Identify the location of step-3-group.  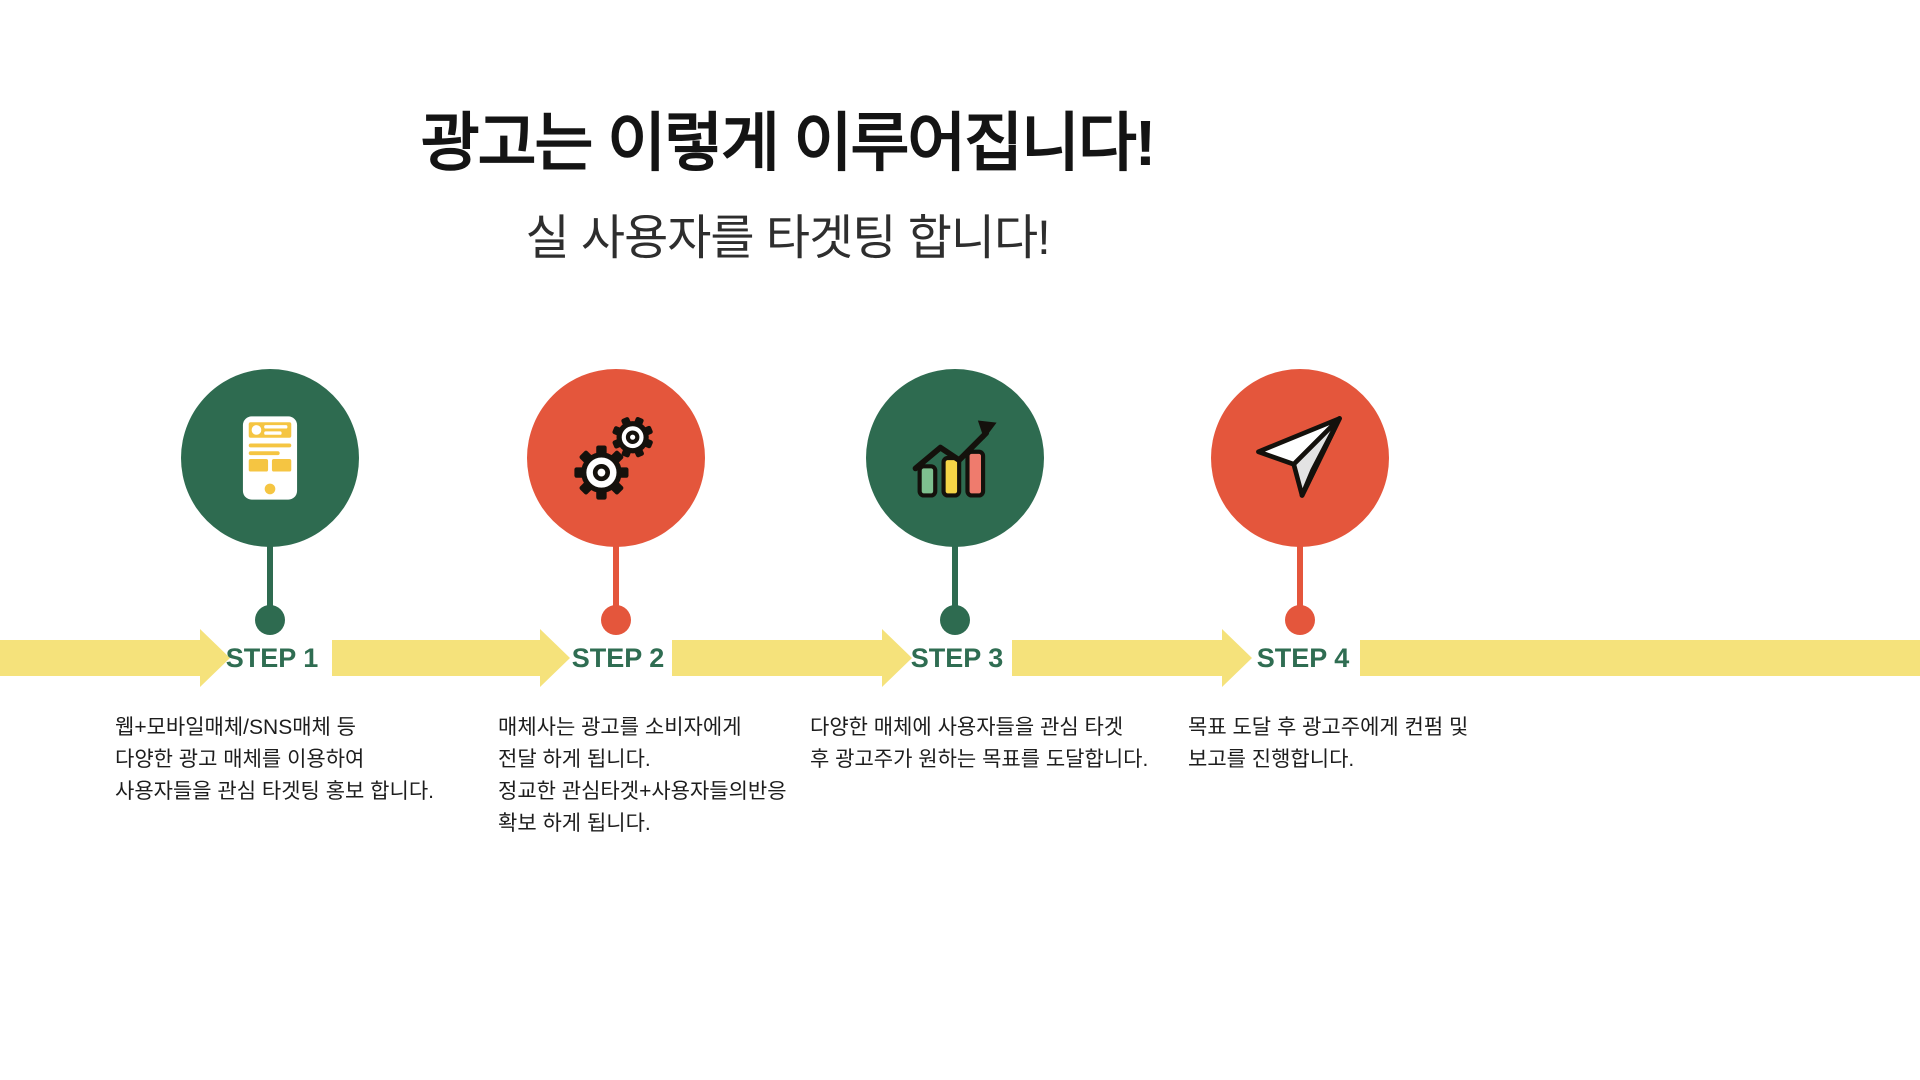
(955, 509).